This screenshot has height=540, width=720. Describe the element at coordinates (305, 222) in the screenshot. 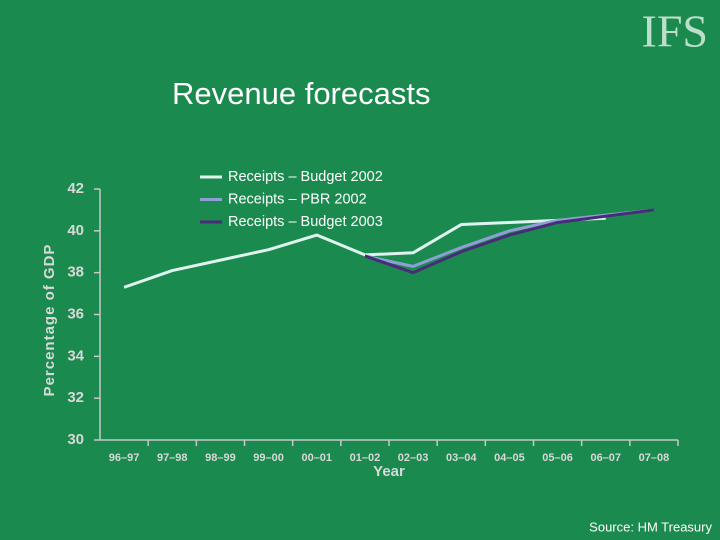

I see `legend-label: Receipts – Budget 2003` at that location.